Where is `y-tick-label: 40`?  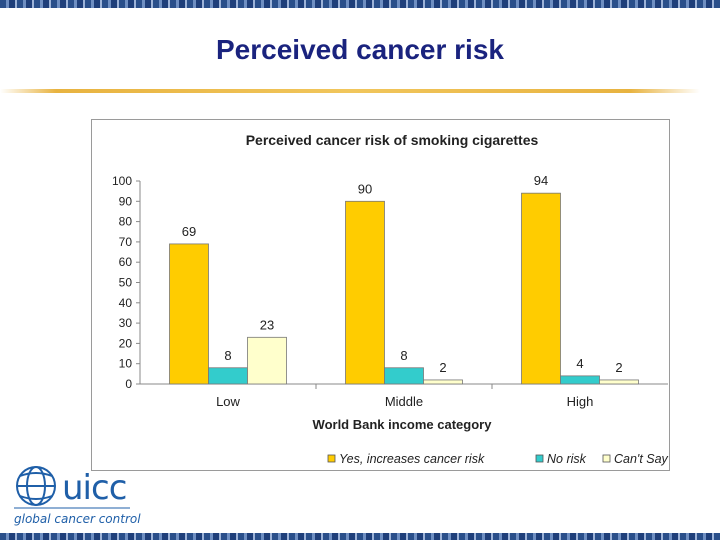
y-tick-label: 40 is located at coordinates (126, 303).